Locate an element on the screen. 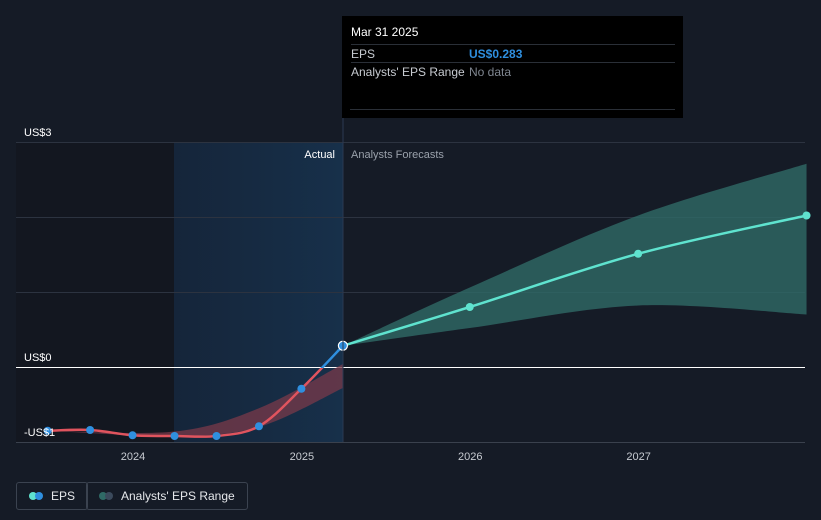 This screenshot has width=821, height=520. eps-forecast-line is located at coordinates (574, 280).